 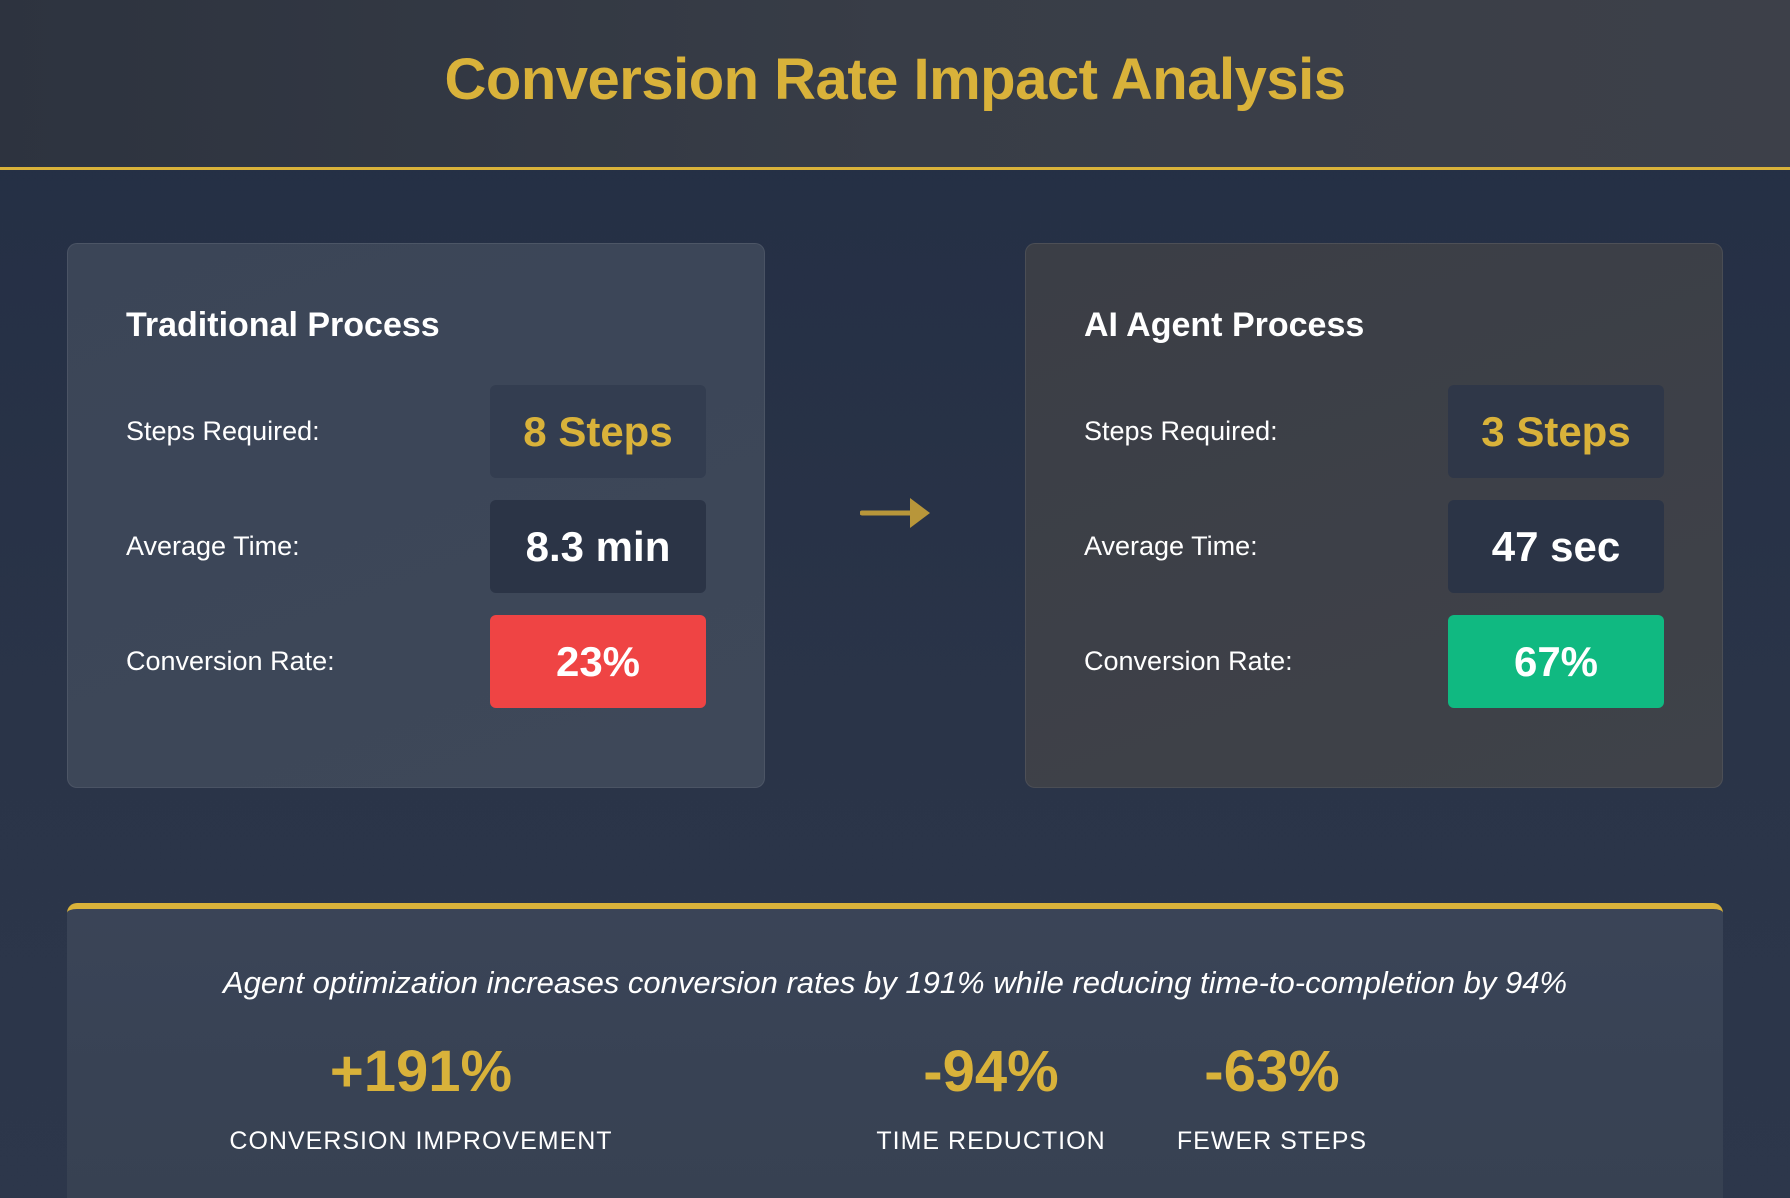 What do you see at coordinates (895, 79) in the screenshot?
I see `page-title: Conversion Rate Impact Analysis` at bounding box center [895, 79].